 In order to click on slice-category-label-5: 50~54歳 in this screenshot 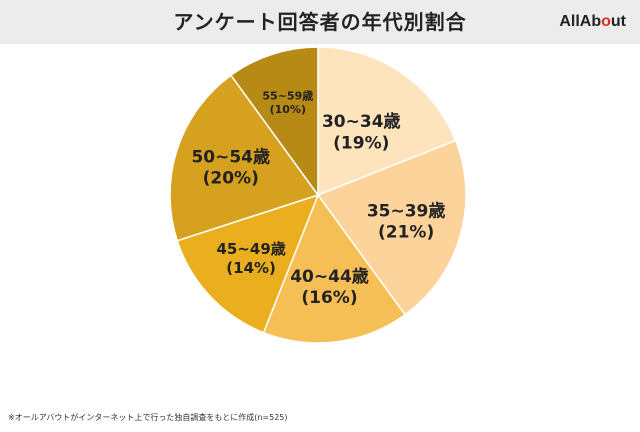, I will do `click(230, 156)`.